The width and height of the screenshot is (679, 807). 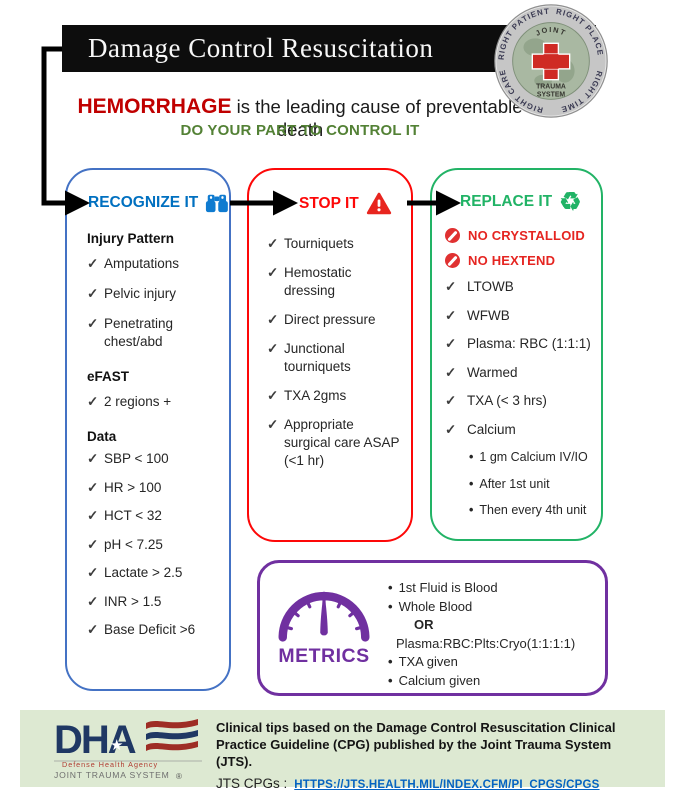 What do you see at coordinates (321, 319) in the screenshot?
I see `list-item: ✓ Direct pressure` at bounding box center [321, 319].